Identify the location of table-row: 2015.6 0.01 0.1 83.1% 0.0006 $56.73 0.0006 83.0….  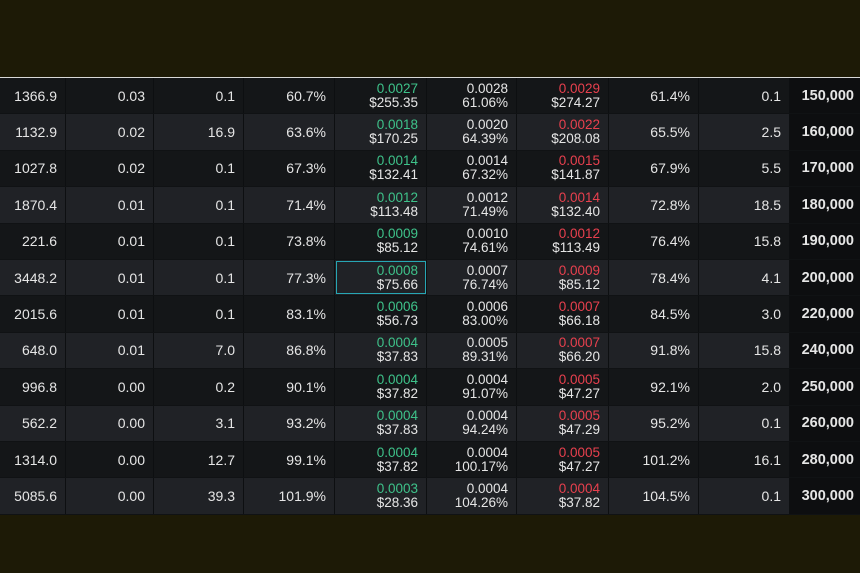
(430, 314).